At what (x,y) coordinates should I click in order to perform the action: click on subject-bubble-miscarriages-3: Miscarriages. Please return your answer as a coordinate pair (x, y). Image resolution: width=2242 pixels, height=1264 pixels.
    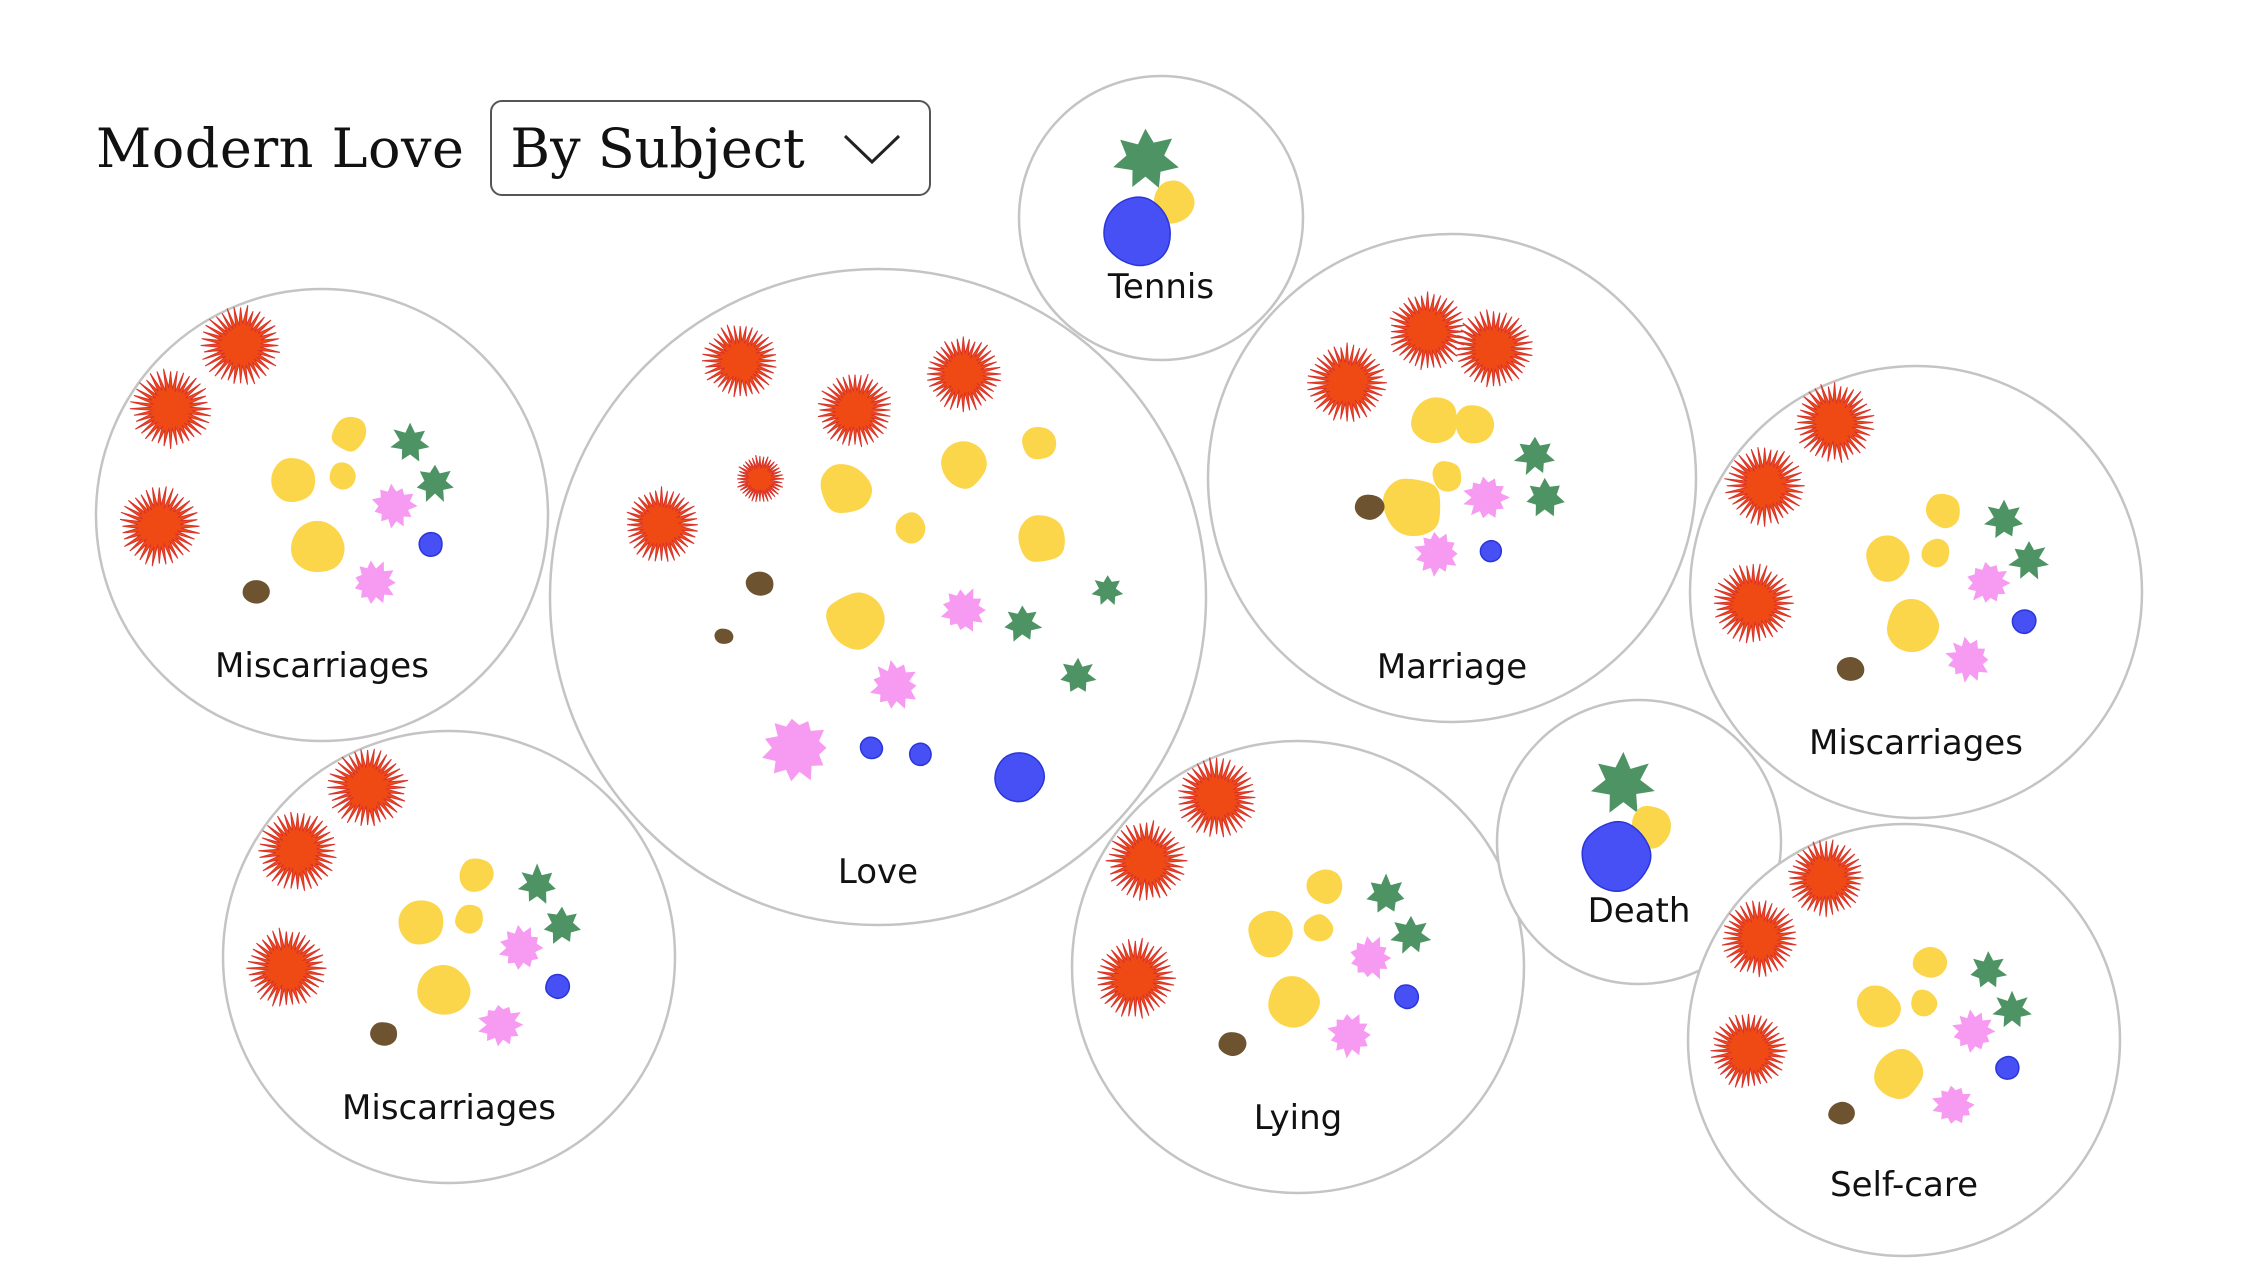
    Looking at the image, I should click on (1916, 592).